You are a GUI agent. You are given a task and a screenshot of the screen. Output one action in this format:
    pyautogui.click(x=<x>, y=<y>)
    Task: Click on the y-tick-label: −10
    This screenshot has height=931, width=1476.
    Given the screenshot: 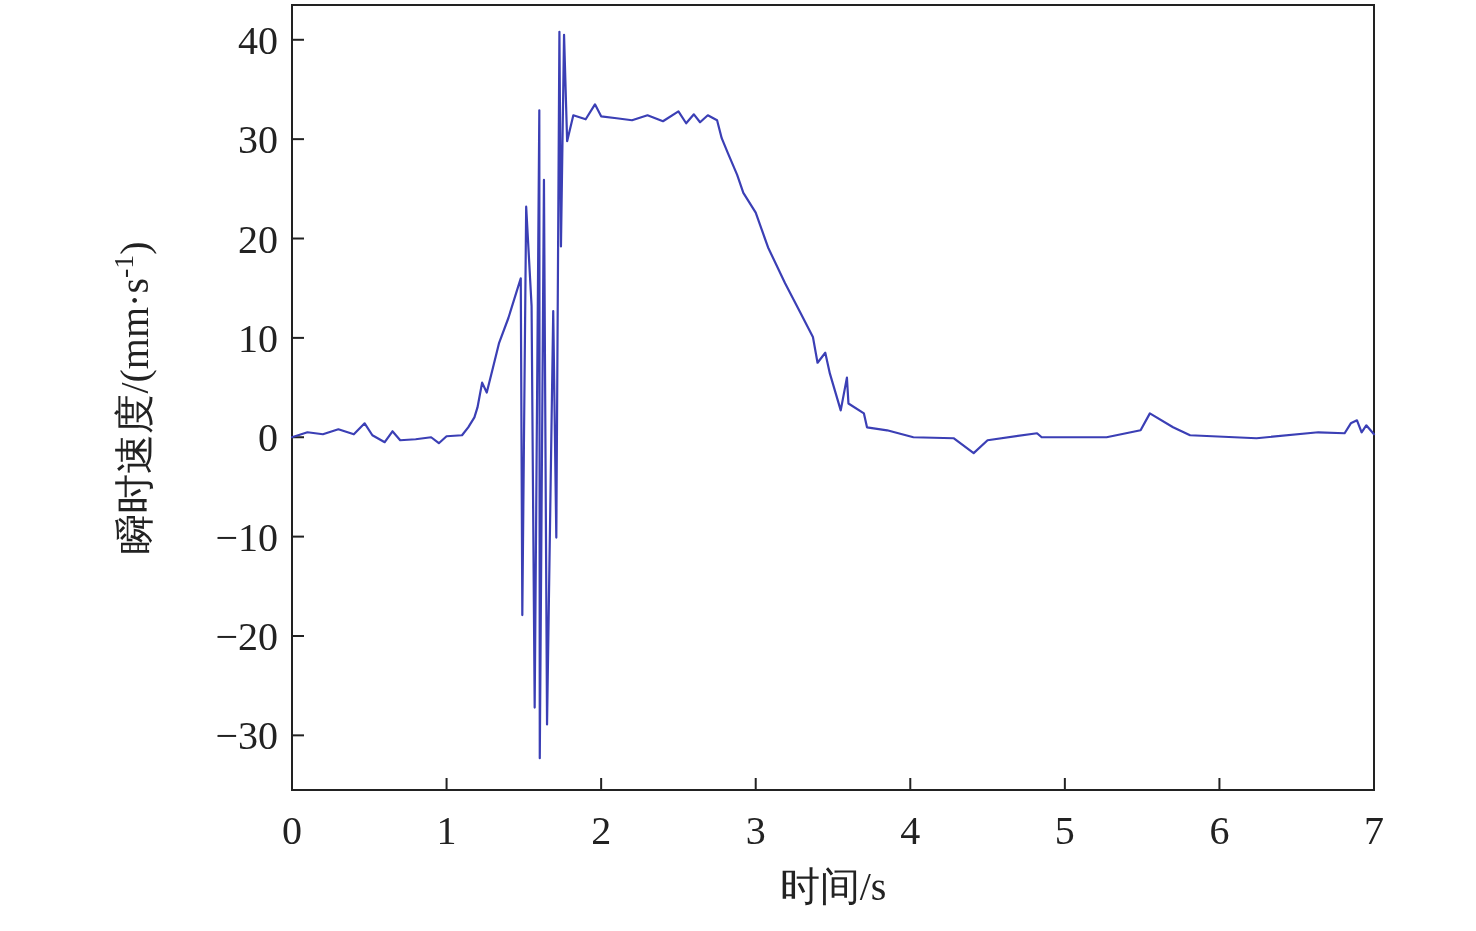 What is the action you would take?
    pyautogui.click(x=246, y=537)
    